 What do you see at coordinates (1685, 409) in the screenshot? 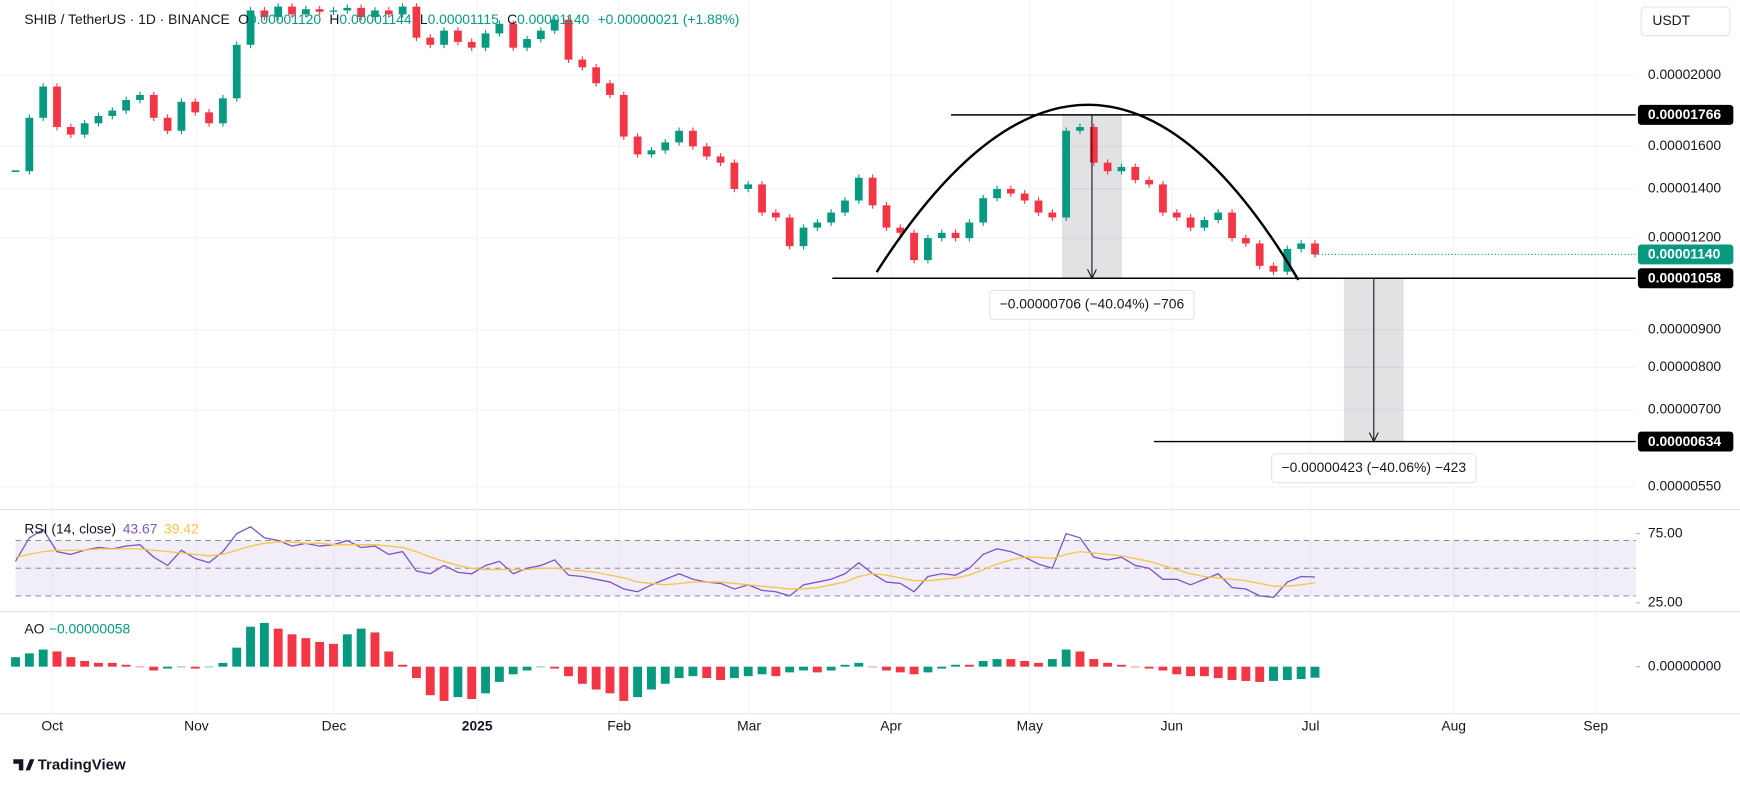
I see `y-tick-label: 0.00000700` at bounding box center [1685, 409].